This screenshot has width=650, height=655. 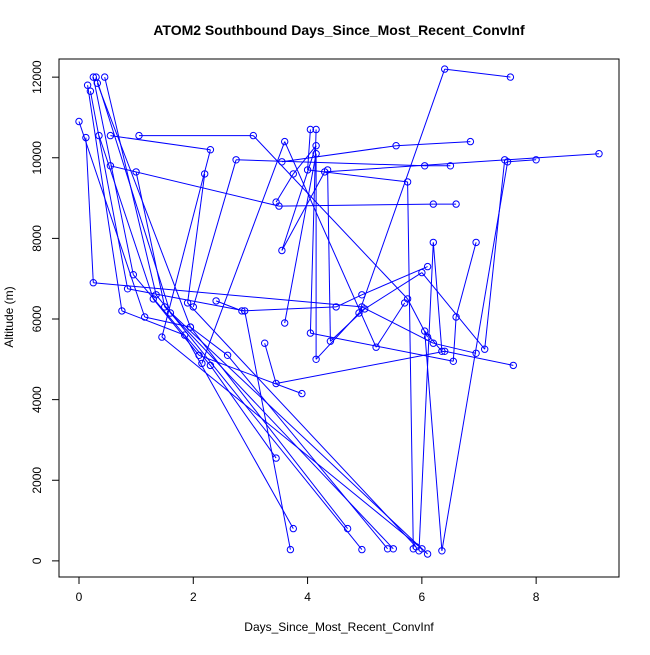 What do you see at coordinates (37, 77) in the screenshot?
I see `y-tick-label: 12000` at bounding box center [37, 77].